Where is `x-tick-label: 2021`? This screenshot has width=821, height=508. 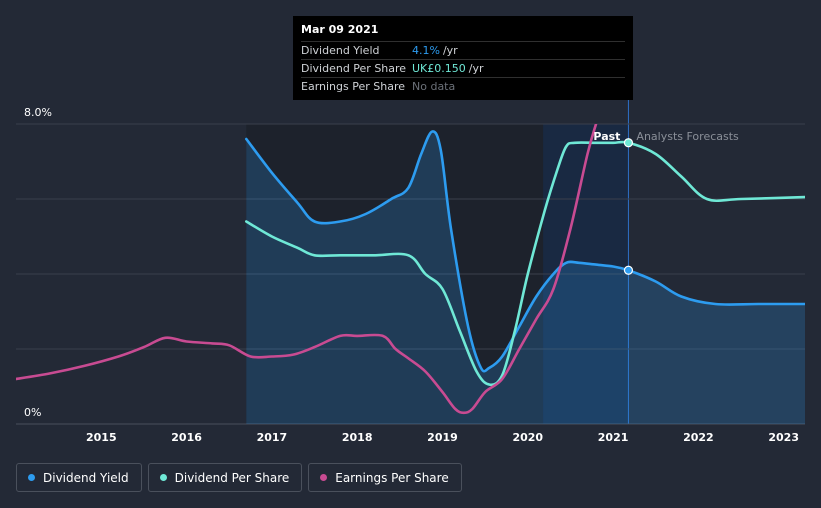
x-tick-label: 2021 is located at coordinates (613, 437).